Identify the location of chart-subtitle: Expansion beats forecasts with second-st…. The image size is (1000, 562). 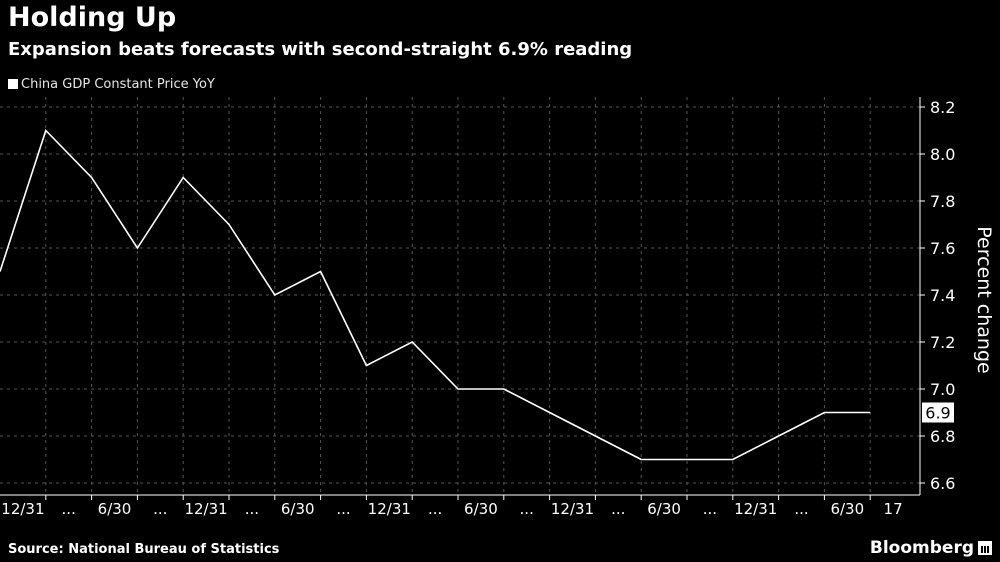
(320, 49).